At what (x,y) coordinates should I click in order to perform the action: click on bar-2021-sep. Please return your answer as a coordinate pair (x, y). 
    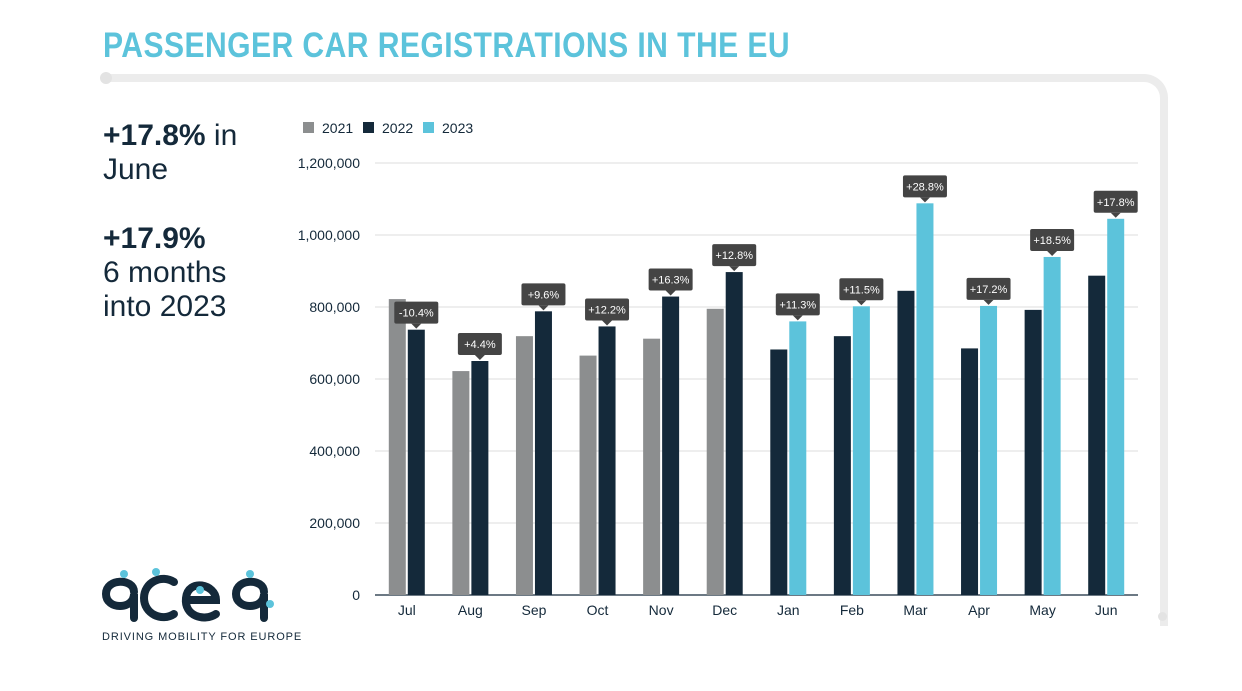
    Looking at the image, I should click on (524, 465).